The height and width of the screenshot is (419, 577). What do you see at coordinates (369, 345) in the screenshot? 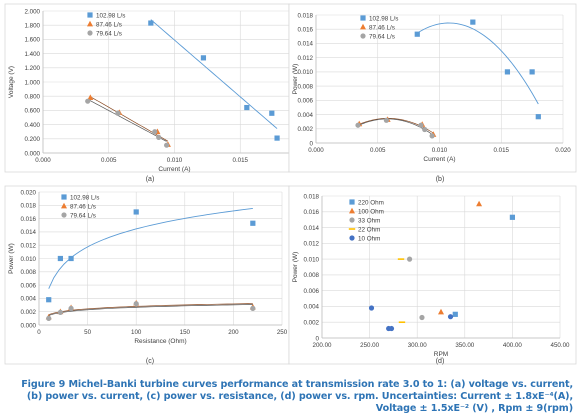
I see `x-tick-label: 250.00` at bounding box center [369, 345].